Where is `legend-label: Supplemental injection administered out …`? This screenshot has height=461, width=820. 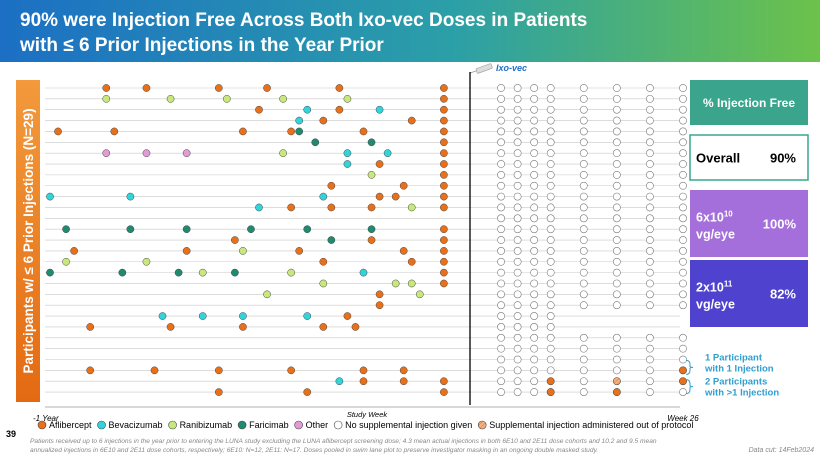 legend-label: Supplemental injection administered out … is located at coordinates (591, 425).